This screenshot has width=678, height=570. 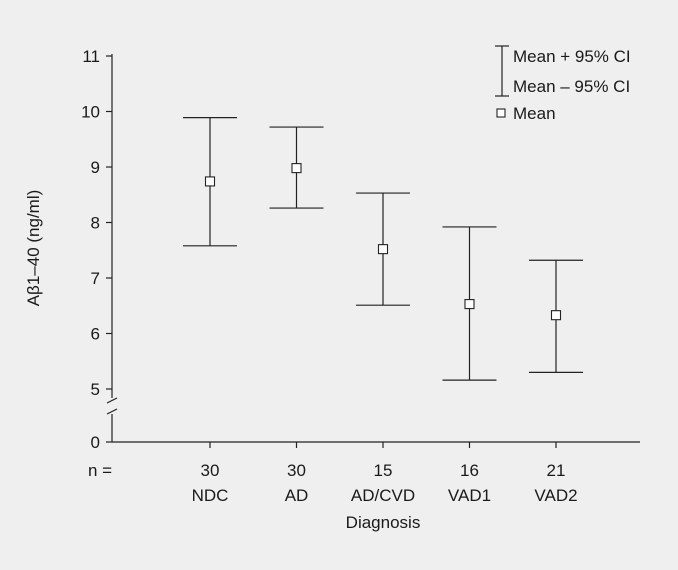 I want to click on legend: Mean + 95% CI Mean – 95% CI Mean, so click(x=563, y=84).